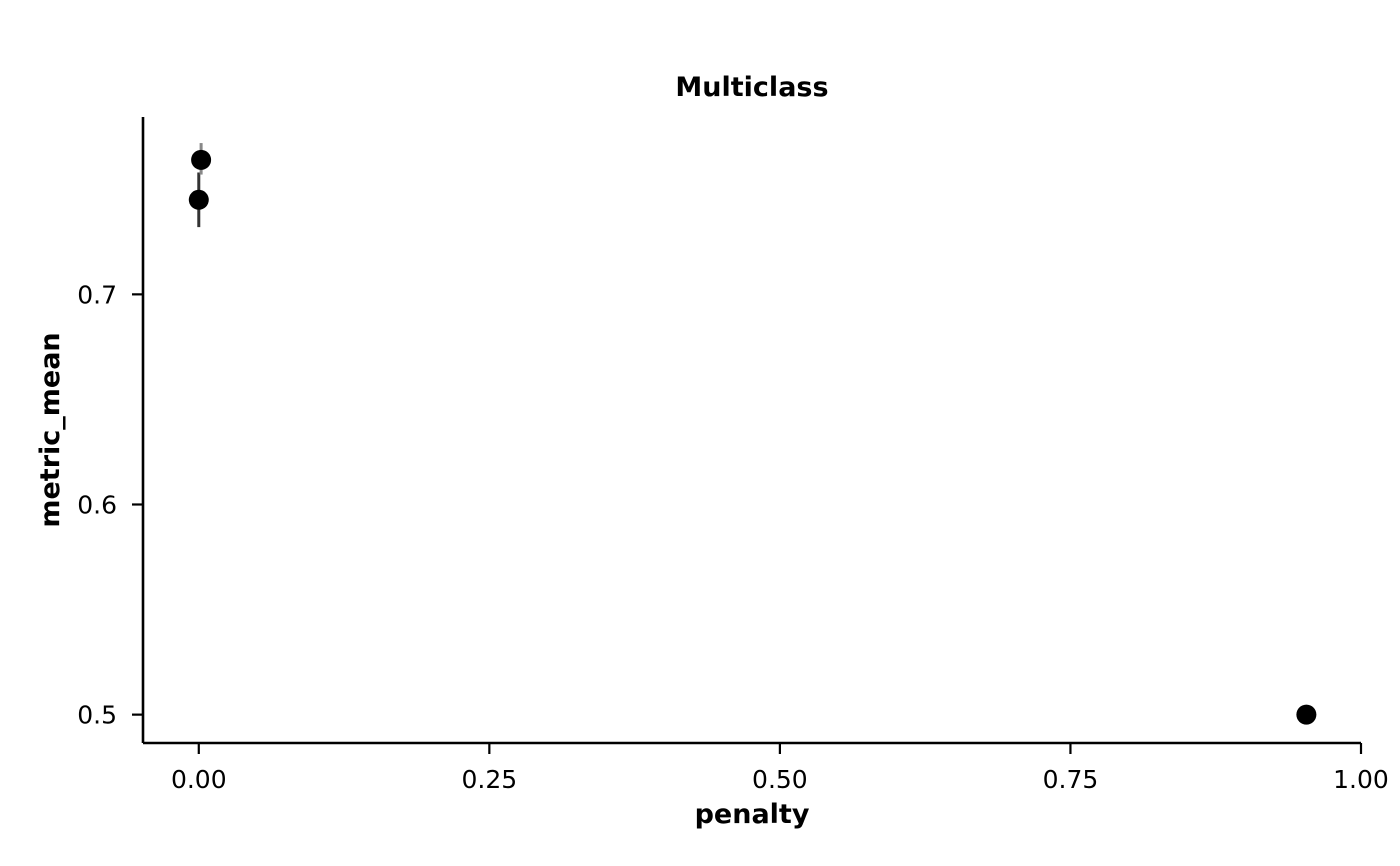 This screenshot has height=866, width=1400. I want to click on y-tick-label: 0.6, so click(97, 504).